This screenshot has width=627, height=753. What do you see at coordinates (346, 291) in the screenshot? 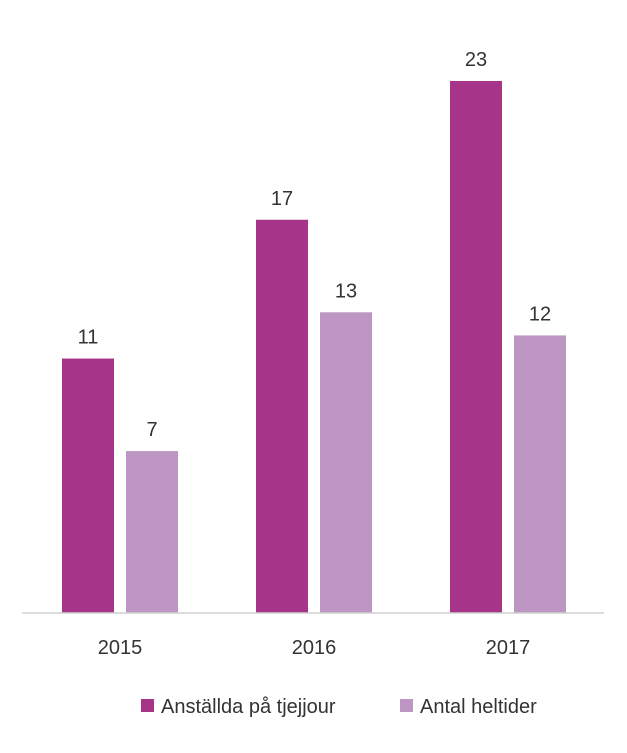
I see `data-label-2016-series-2: 13` at bounding box center [346, 291].